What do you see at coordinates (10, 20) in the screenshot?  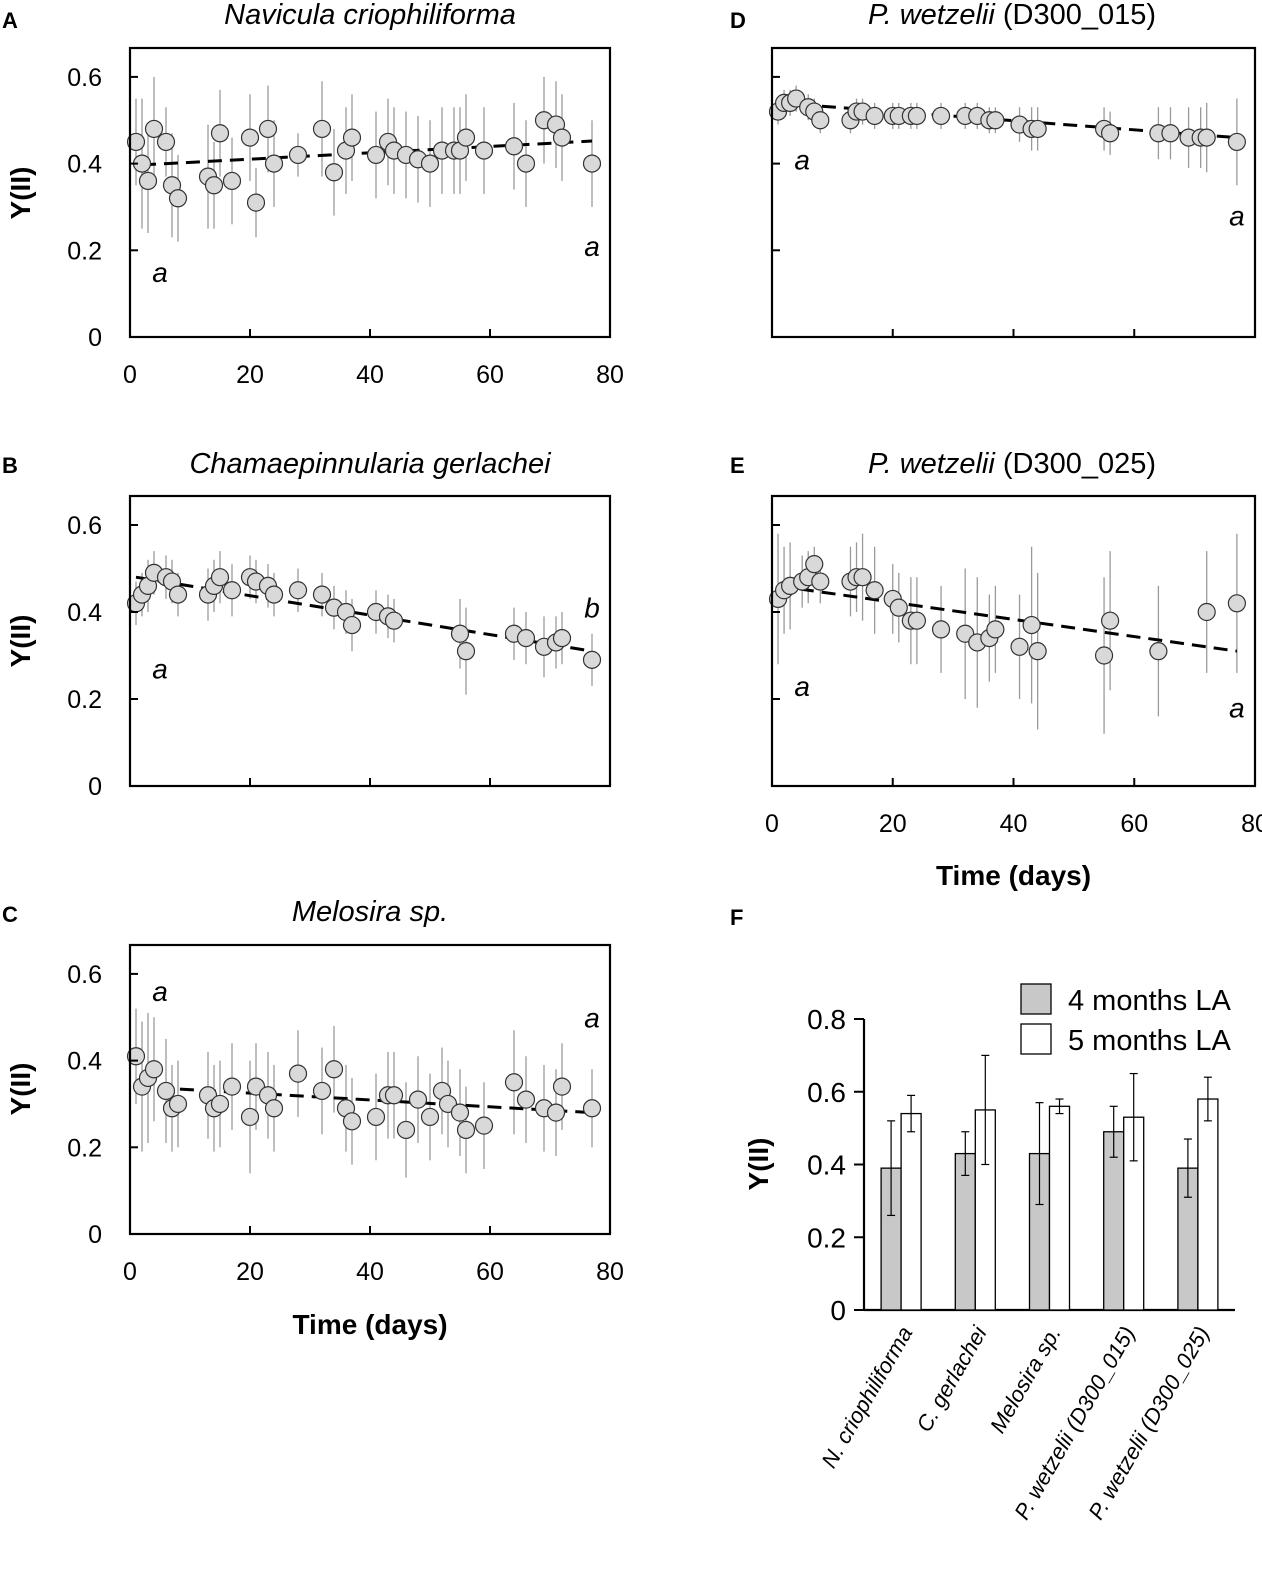 I see `panel-letter: A` at bounding box center [10, 20].